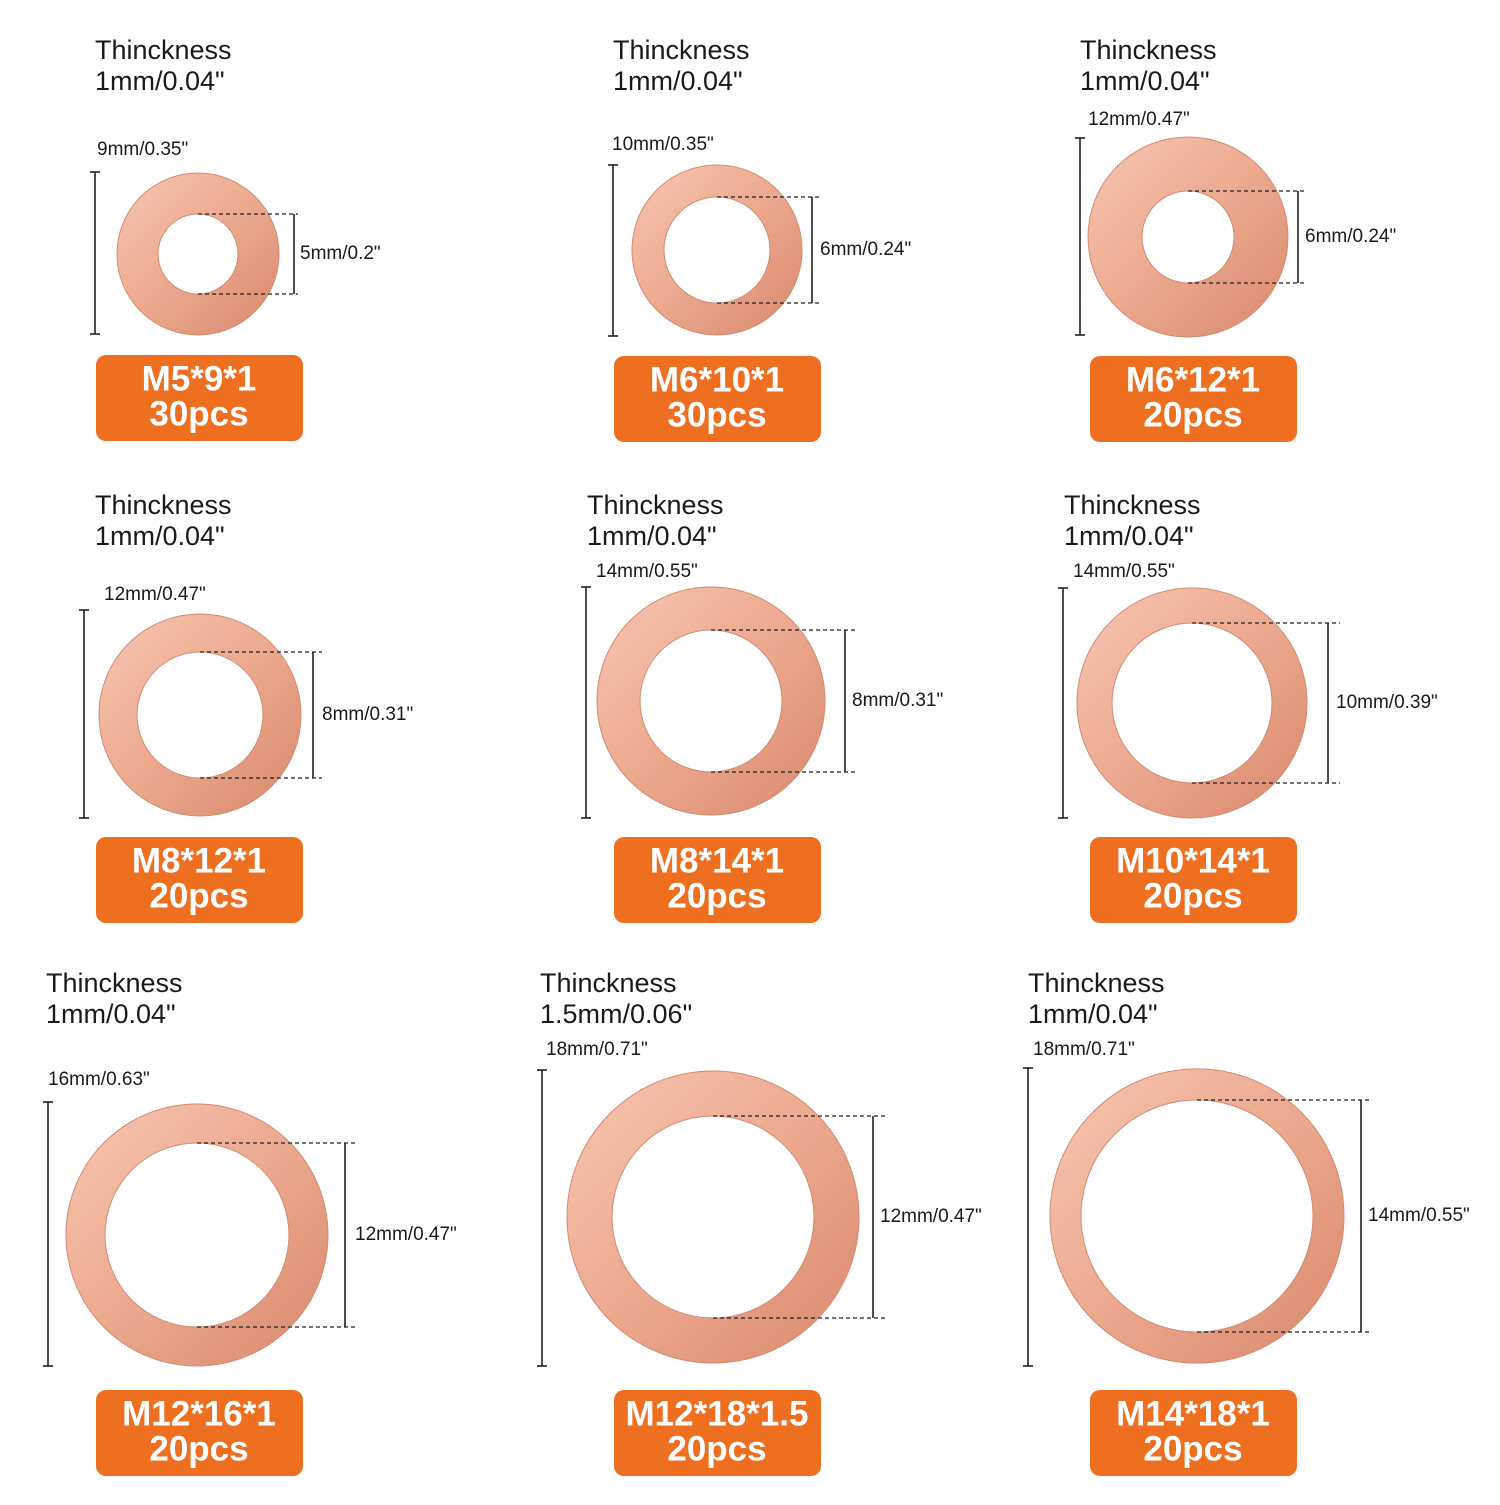  I want to click on badge-size: M6*10*1, so click(717, 379).